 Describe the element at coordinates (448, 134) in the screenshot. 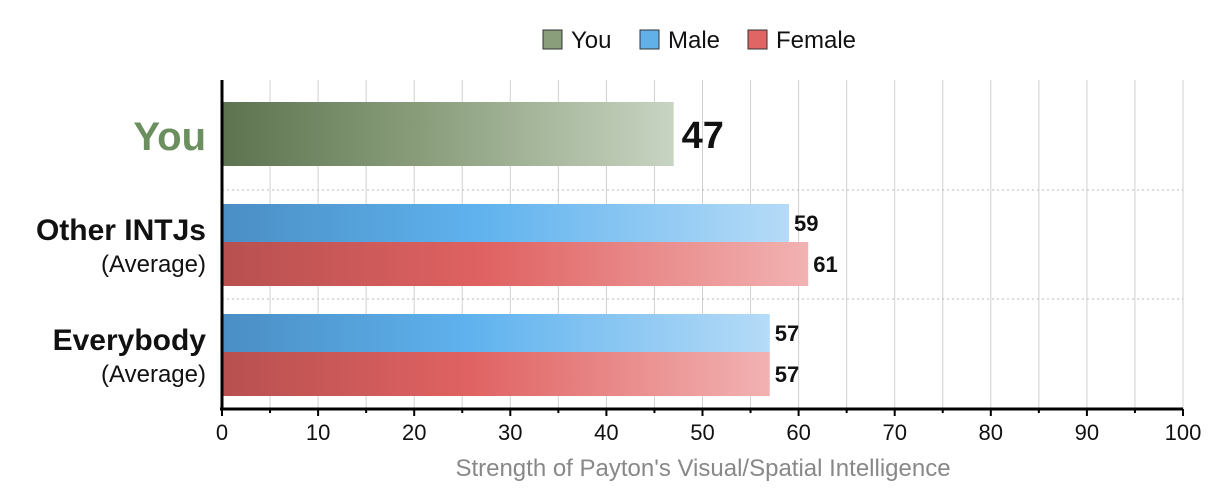

I see `bar-you` at that location.